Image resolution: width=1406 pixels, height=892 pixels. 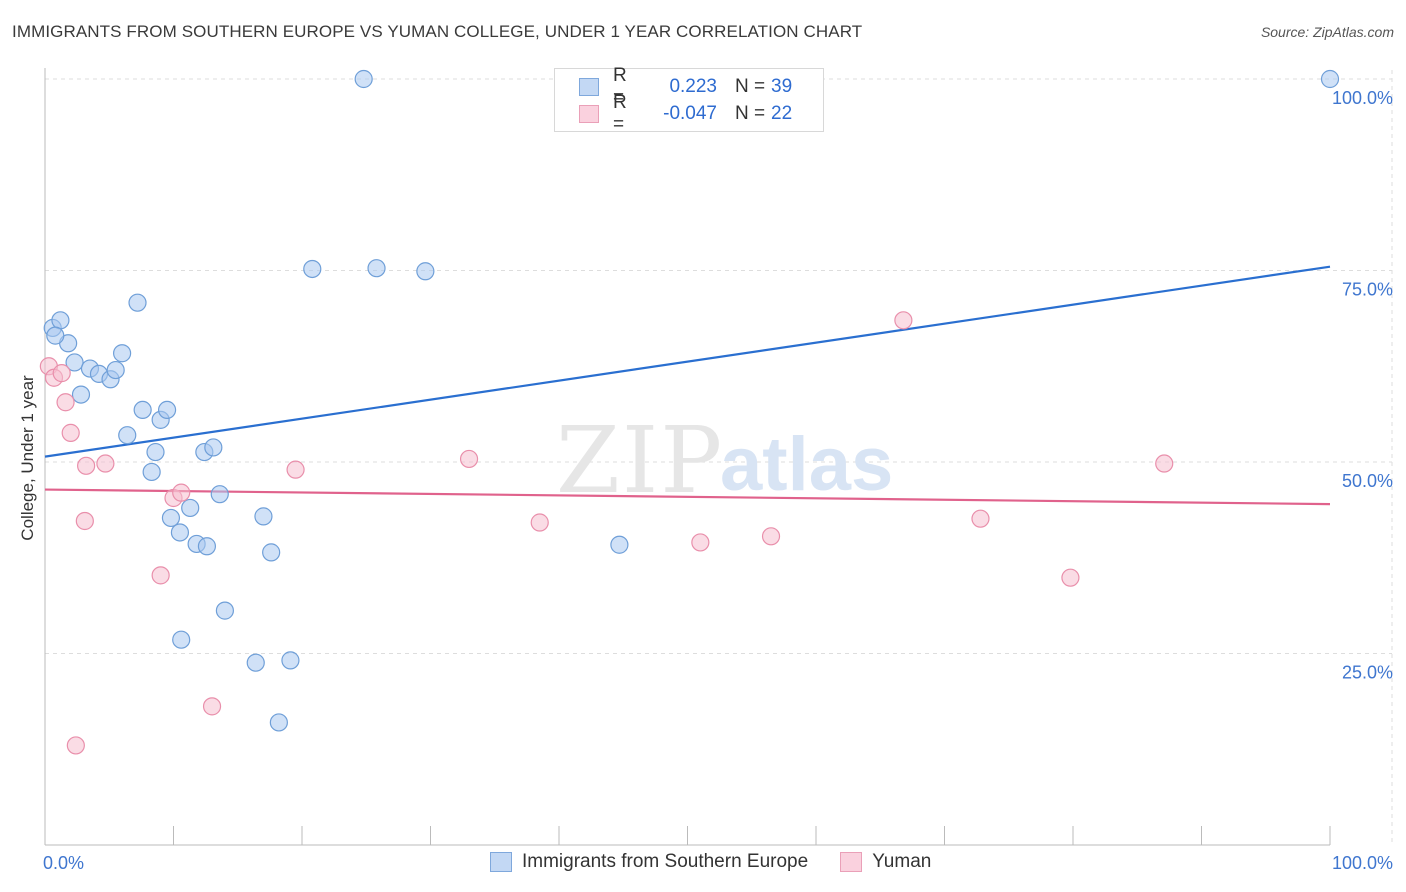 I want to click on y-tick-label: 25.0%, so click(x=1367, y=673).